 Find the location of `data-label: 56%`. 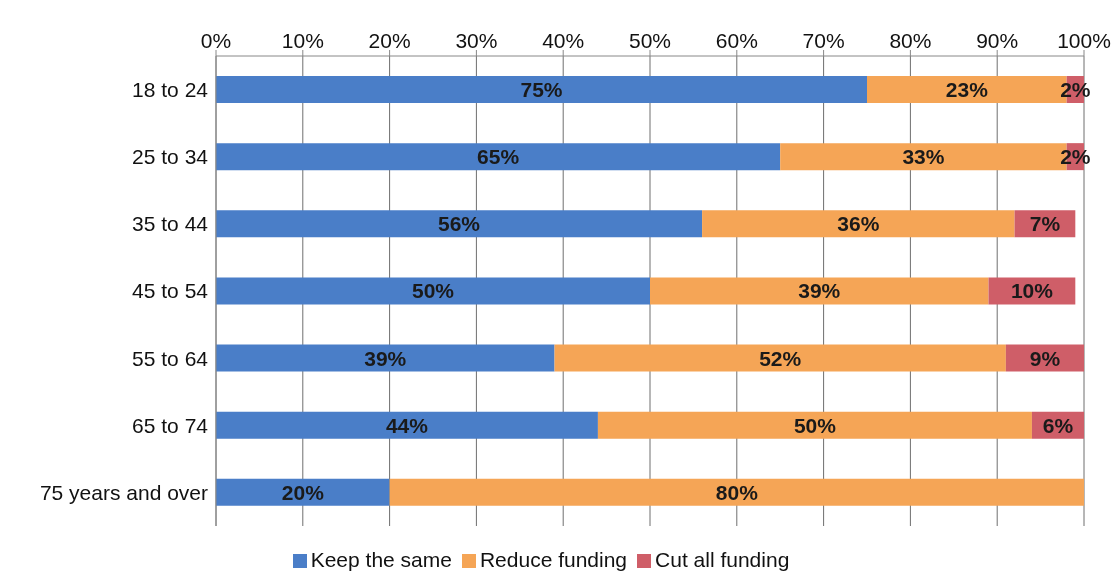

data-label: 56% is located at coordinates (459, 224).